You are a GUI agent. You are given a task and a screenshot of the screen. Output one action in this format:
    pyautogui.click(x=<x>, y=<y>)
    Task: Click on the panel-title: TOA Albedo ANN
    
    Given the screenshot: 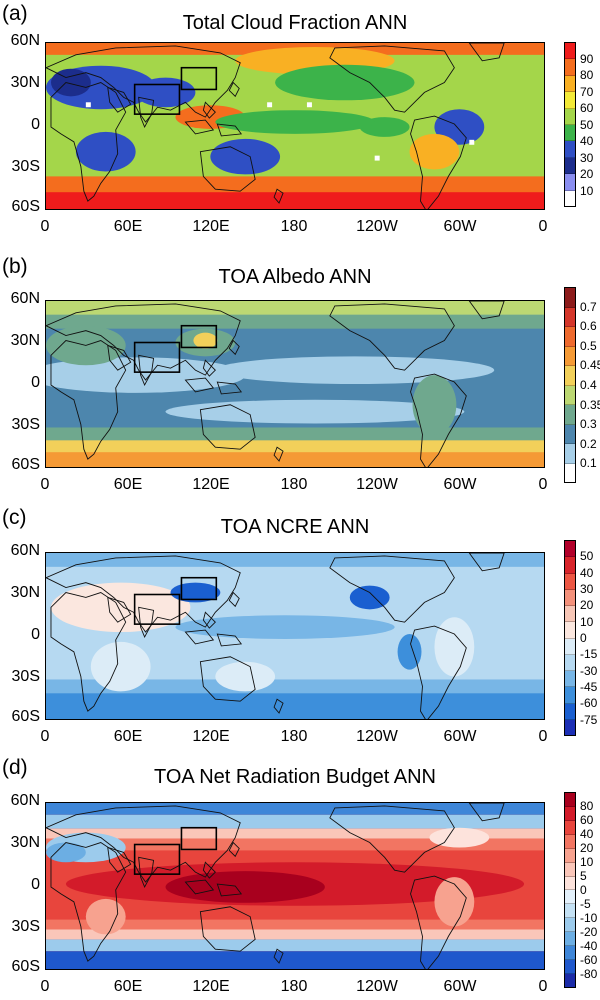 What is the action you would take?
    pyautogui.click(x=295, y=277)
    